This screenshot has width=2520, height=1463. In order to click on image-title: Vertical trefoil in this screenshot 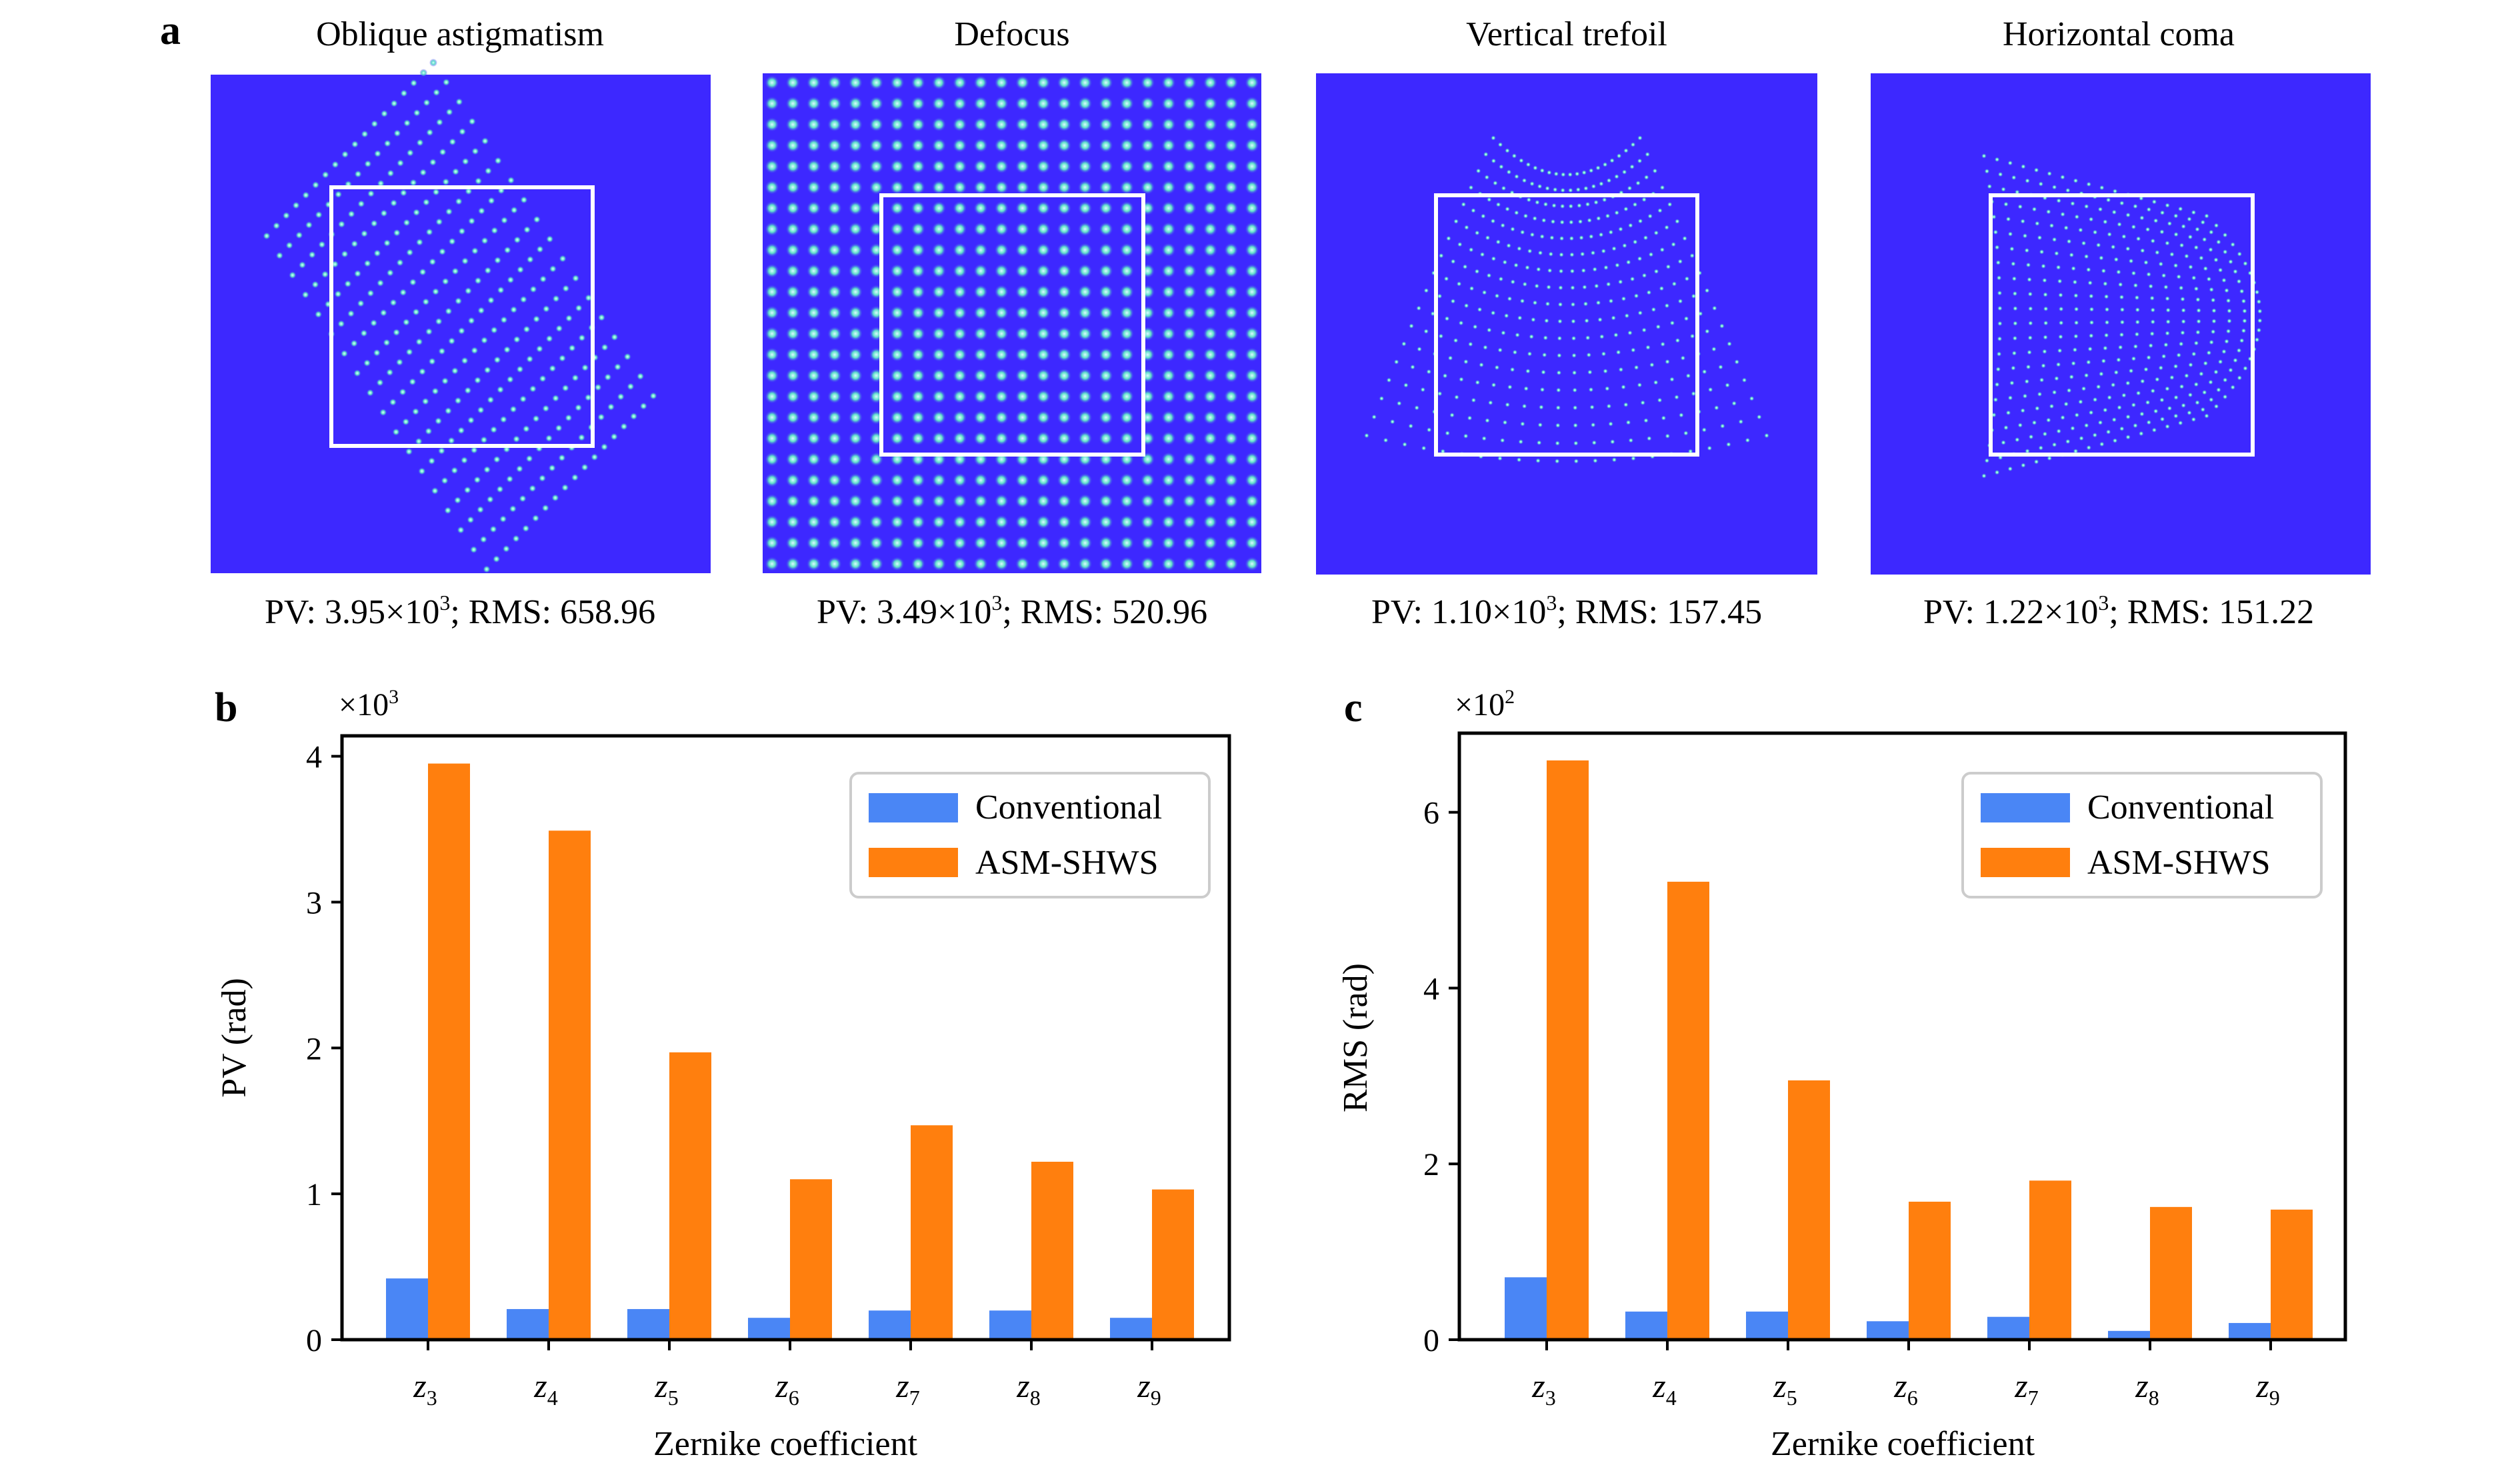, I will do `click(1566, 34)`.